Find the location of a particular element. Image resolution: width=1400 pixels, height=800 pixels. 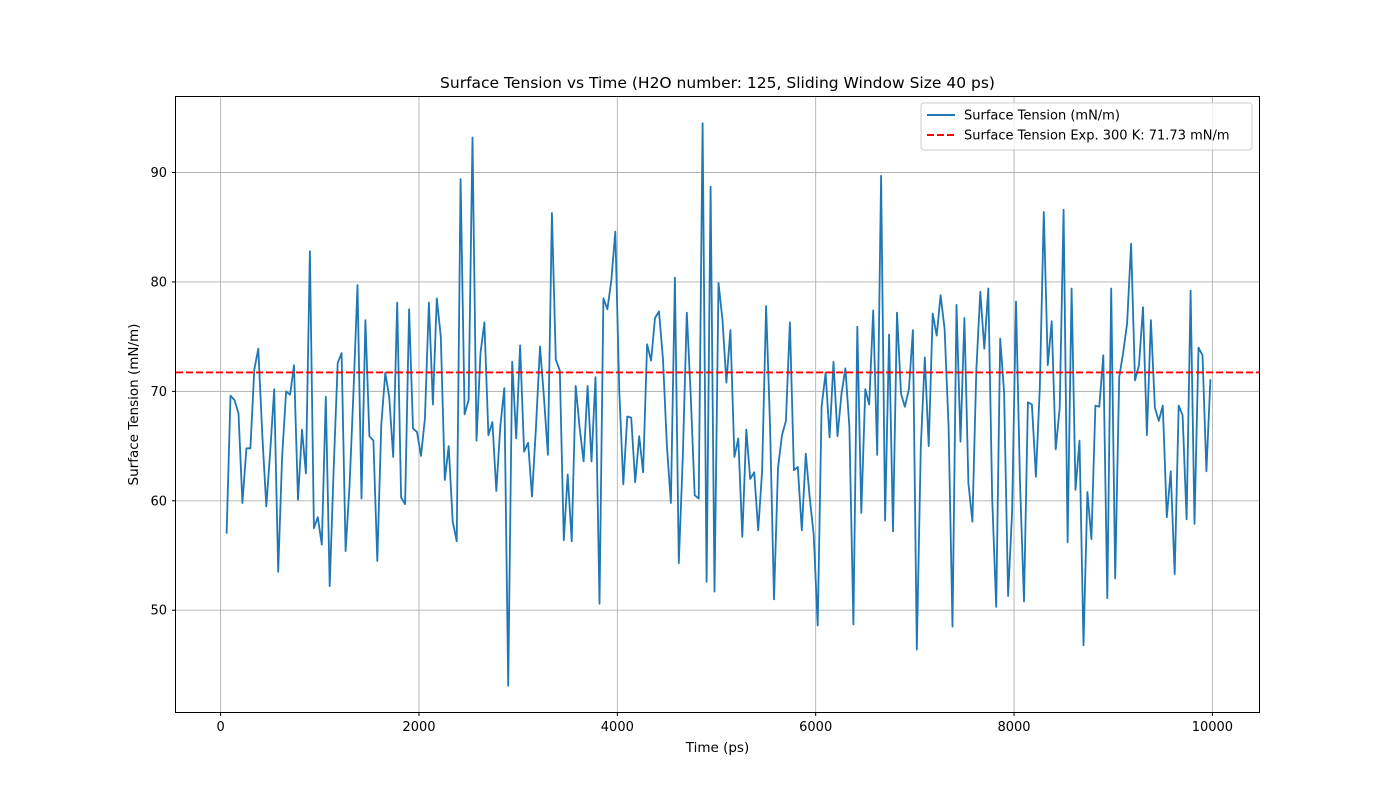

y-tick-label: 90 is located at coordinates (158, 173).